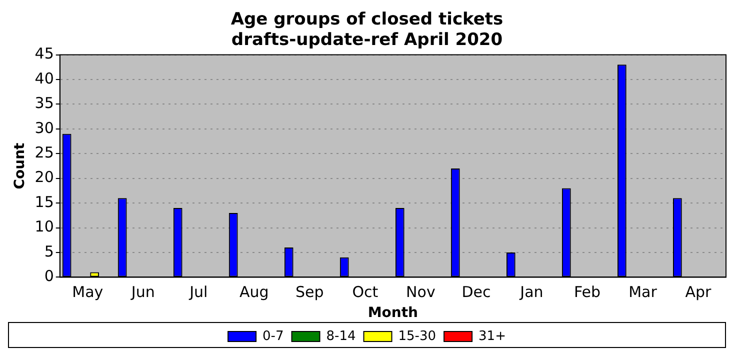 The height and width of the screenshot is (361, 742). Describe the element at coordinates (273, 336) in the screenshot. I see `legend-label: 0-7` at that location.